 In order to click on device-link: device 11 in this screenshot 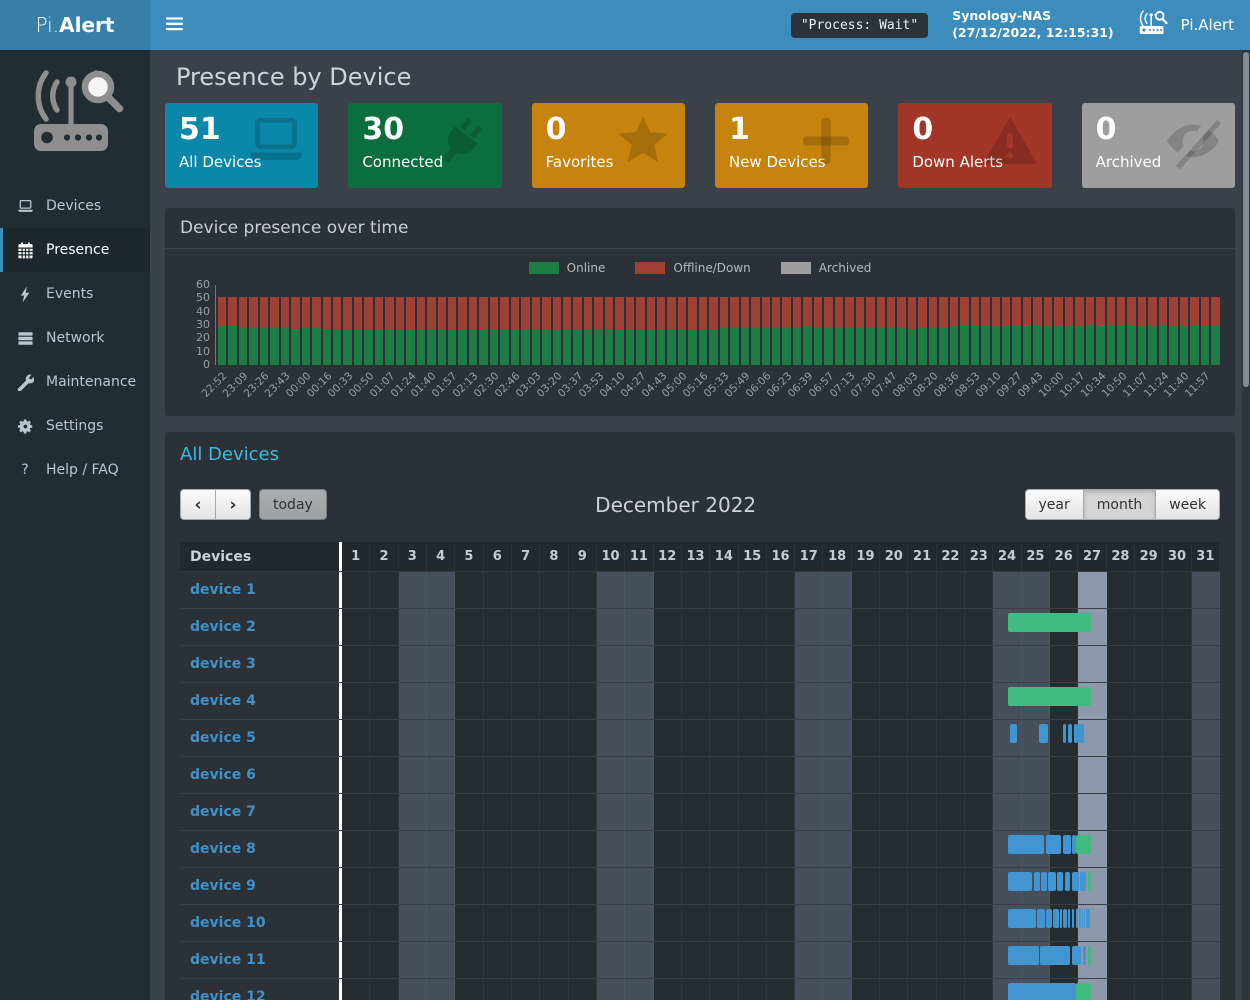, I will do `click(228, 960)`.